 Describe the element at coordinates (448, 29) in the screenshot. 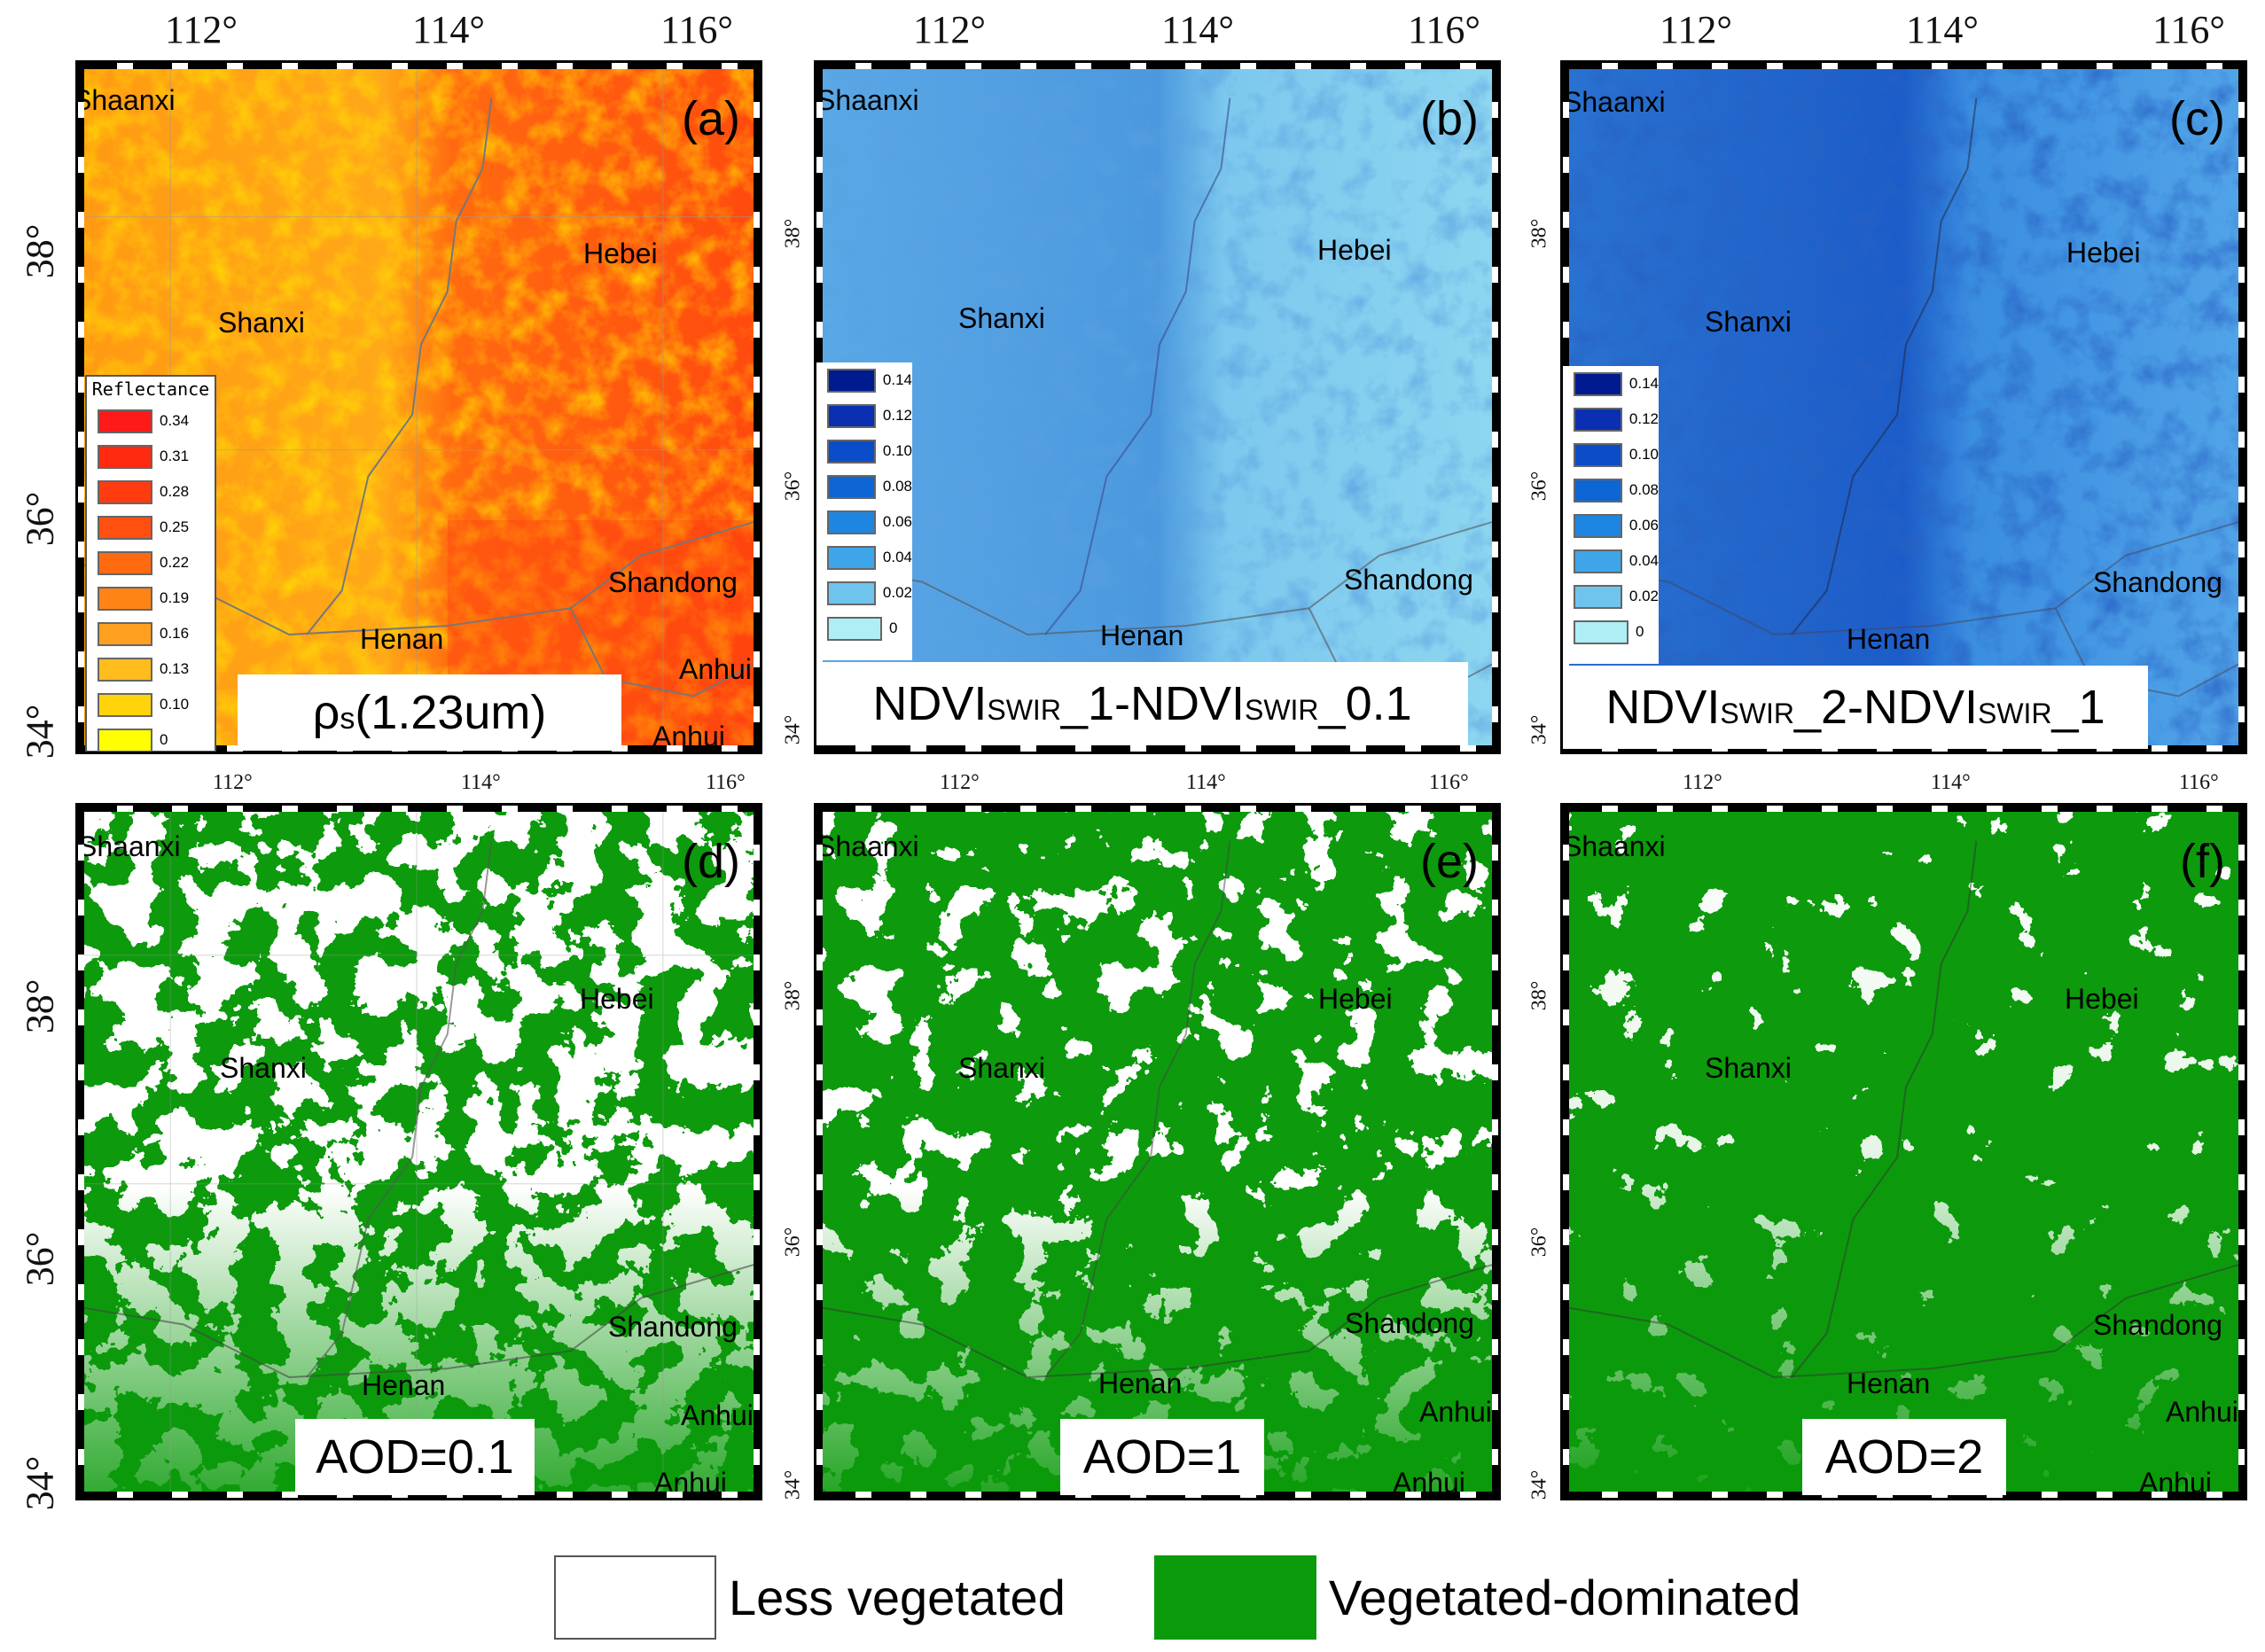

I see `panel-a-lon-114: 114°` at that location.